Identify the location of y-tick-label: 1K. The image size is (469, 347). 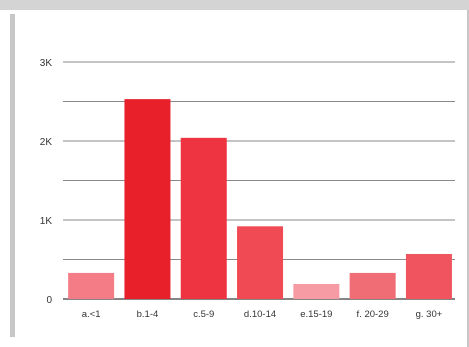
(46, 221).